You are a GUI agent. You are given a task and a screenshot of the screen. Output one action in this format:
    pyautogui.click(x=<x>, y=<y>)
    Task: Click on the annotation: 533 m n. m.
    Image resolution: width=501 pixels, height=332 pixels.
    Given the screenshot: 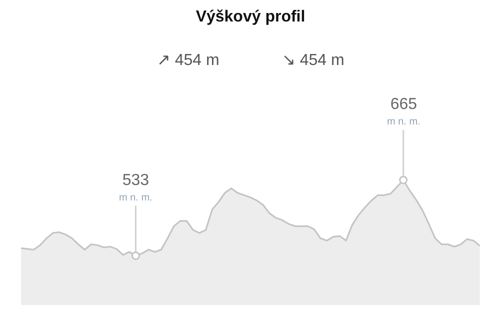 What is the action you would take?
    pyautogui.click(x=135, y=188)
    